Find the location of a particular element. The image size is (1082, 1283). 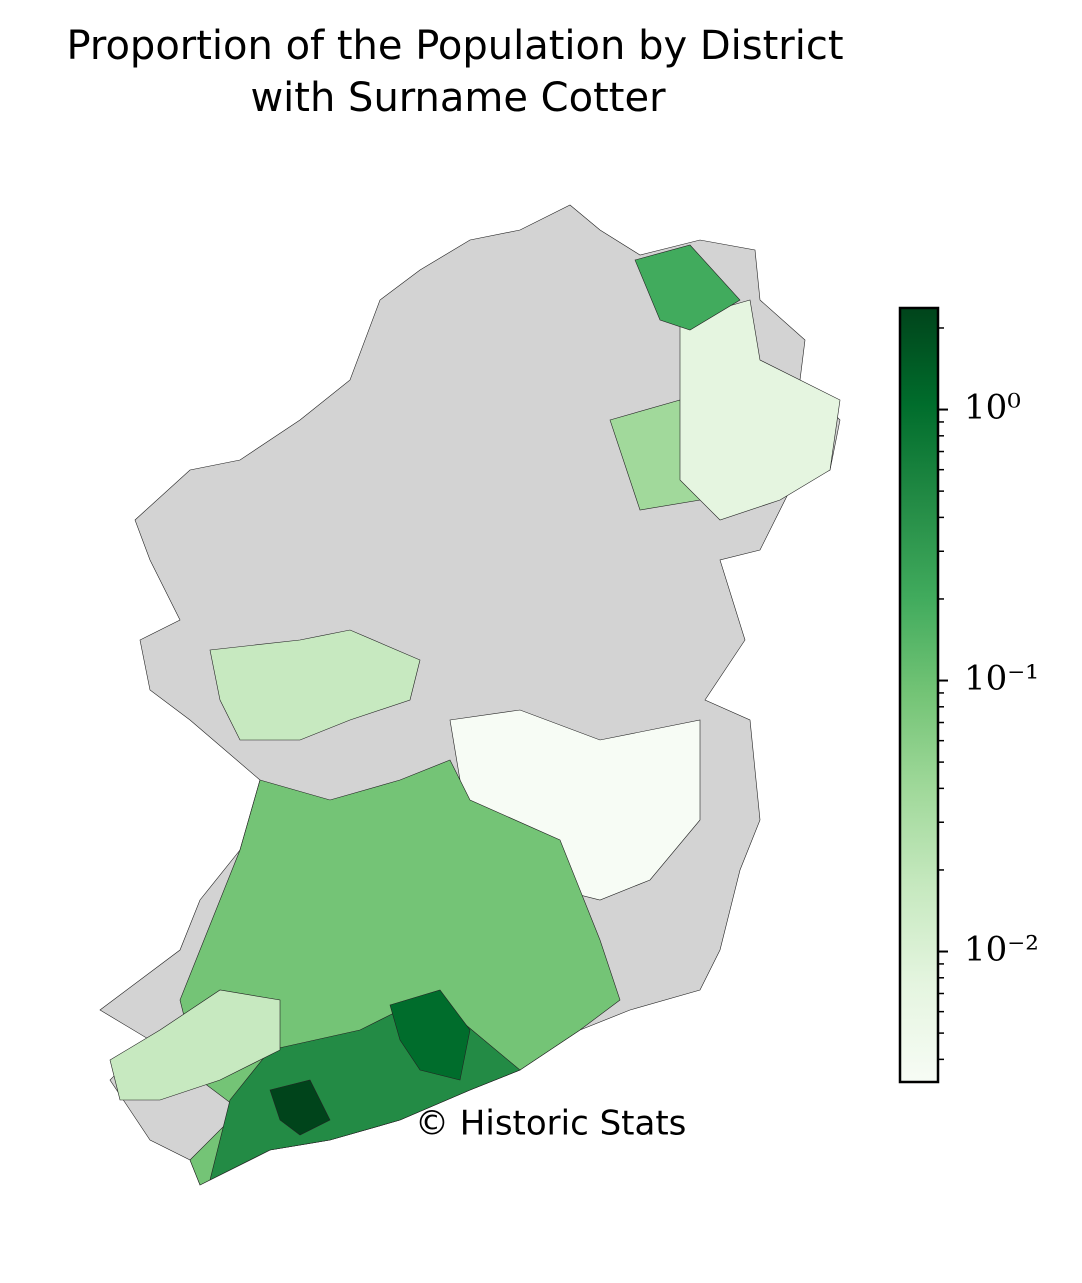

colorbar is located at coordinates (919, 695).